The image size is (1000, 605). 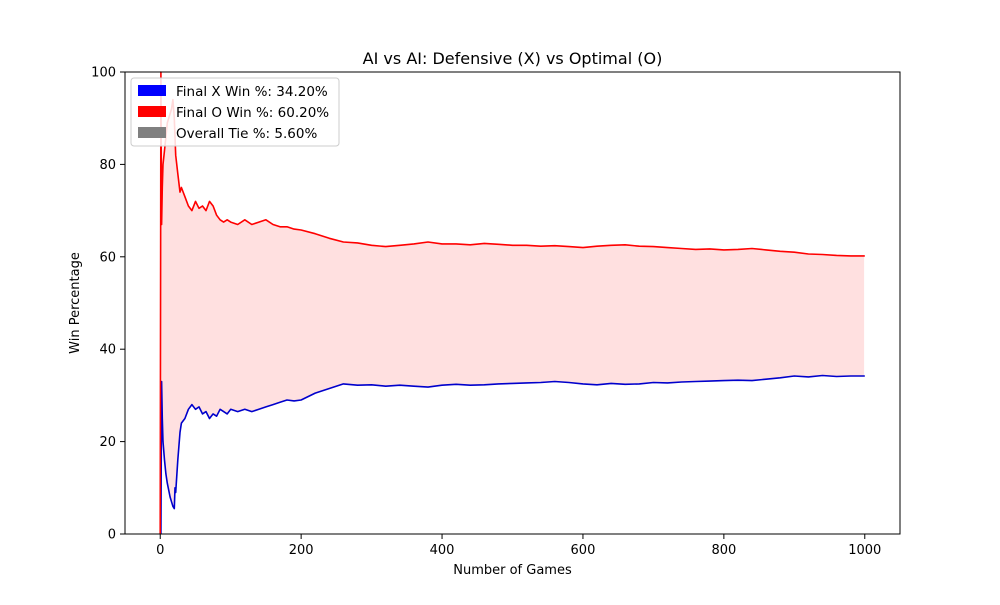 What do you see at coordinates (152, 111) in the screenshot?
I see `legend-swatch-o` at bounding box center [152, 111].